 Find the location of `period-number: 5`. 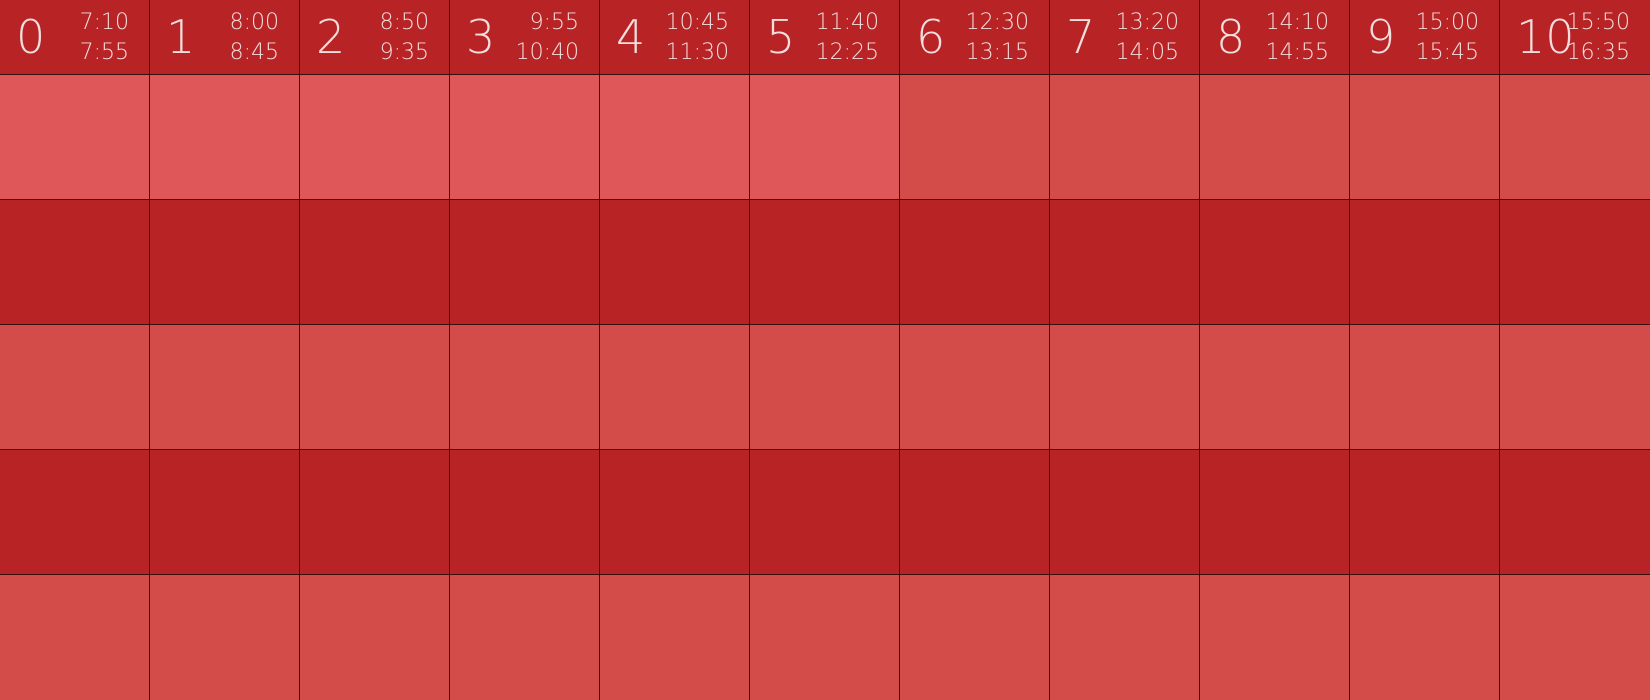

period-number: 5 is located at coordinates (781, 37).